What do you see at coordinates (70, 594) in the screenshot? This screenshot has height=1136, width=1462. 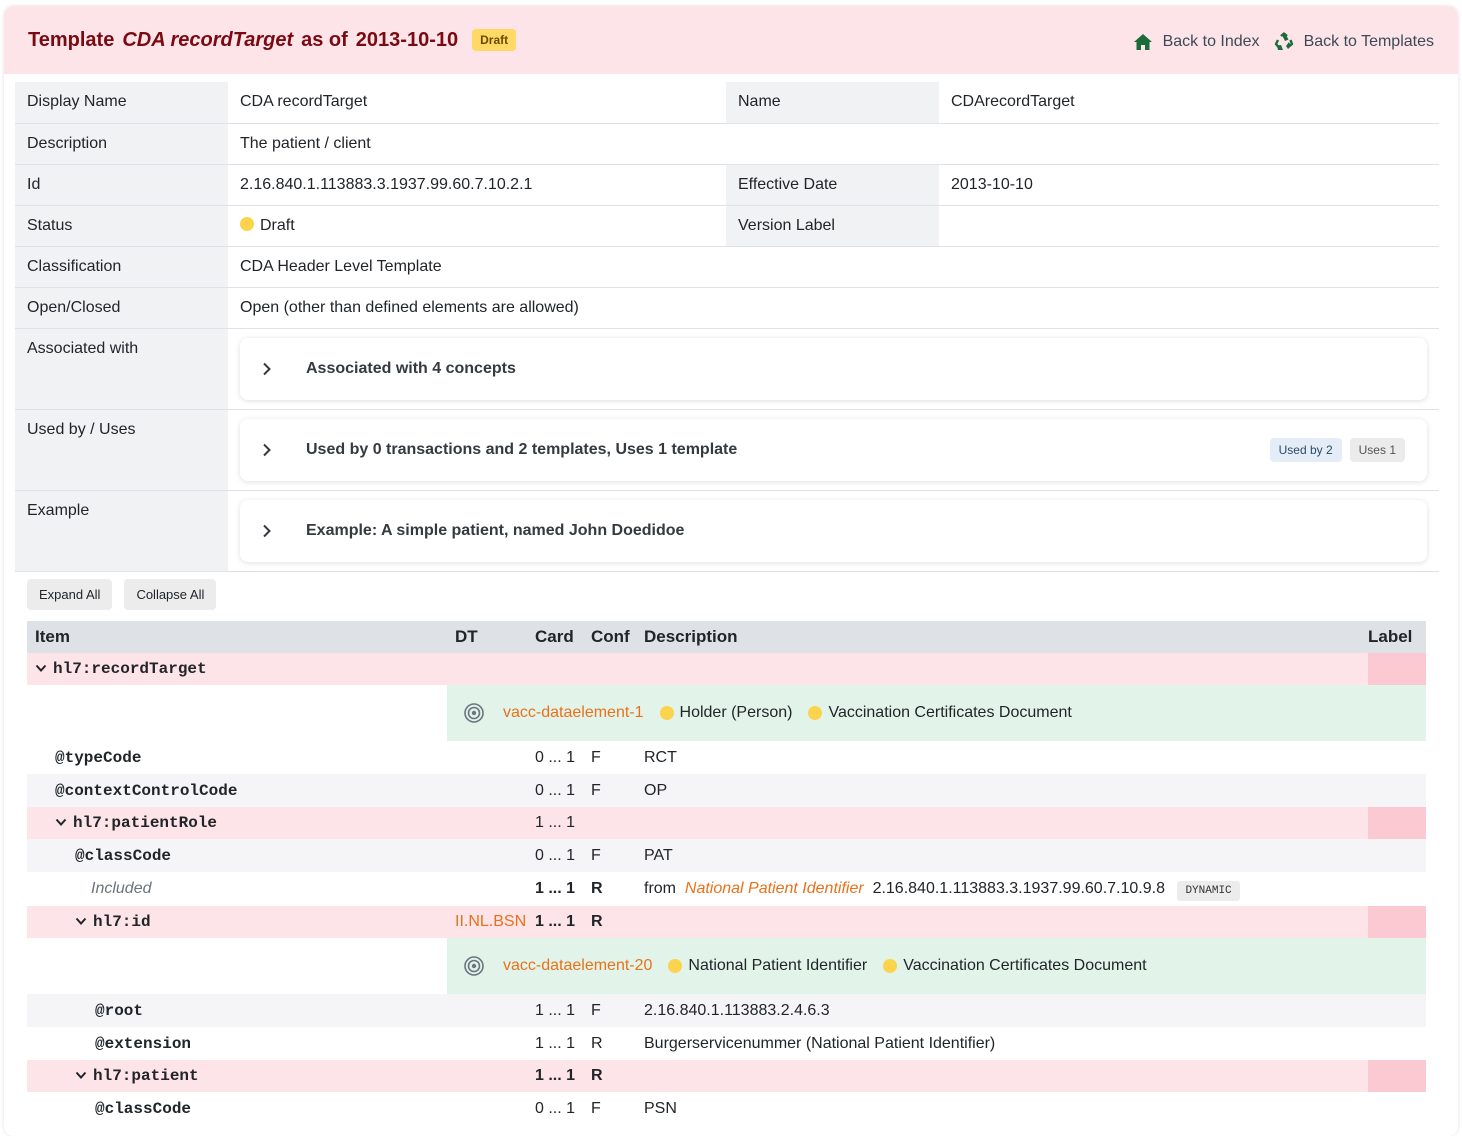 I see `expand-all-button: Expand All` at bounding box center [70, 594].